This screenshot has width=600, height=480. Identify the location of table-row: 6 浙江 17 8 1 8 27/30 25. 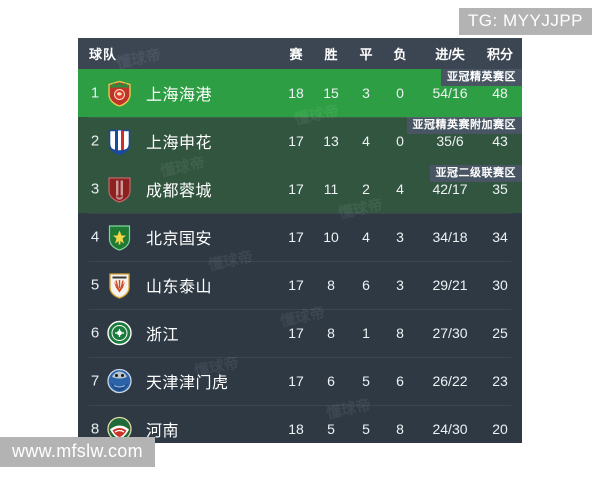
(300, 333).